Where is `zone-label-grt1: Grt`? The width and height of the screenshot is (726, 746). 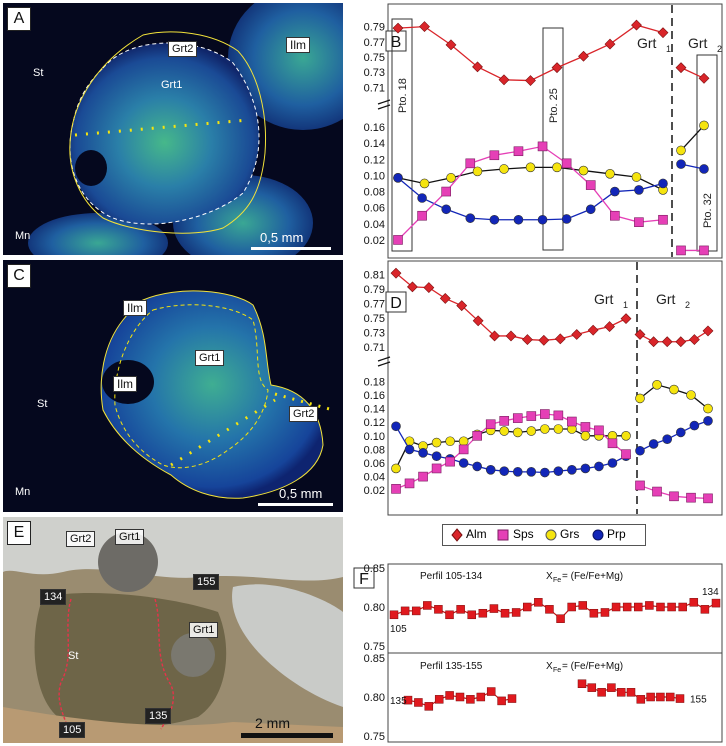 zone-label-grt1: Grt is located at coordinates (647, 43).